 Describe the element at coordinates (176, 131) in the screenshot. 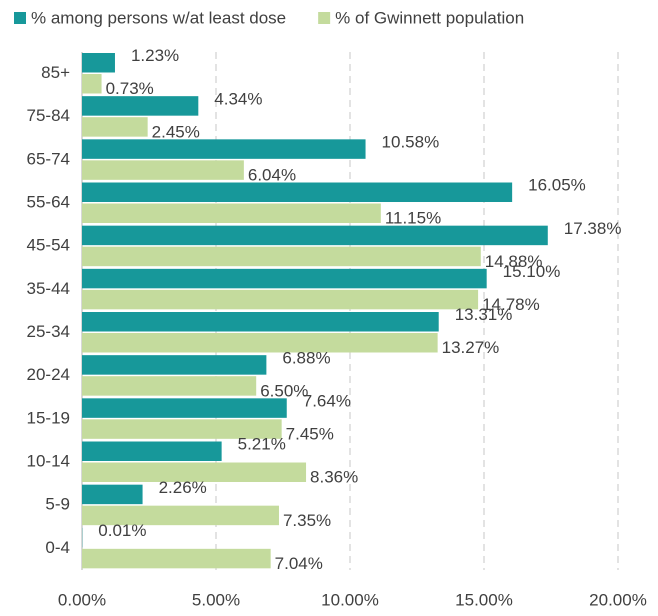

I see `value-label: 2.45%` at that location.